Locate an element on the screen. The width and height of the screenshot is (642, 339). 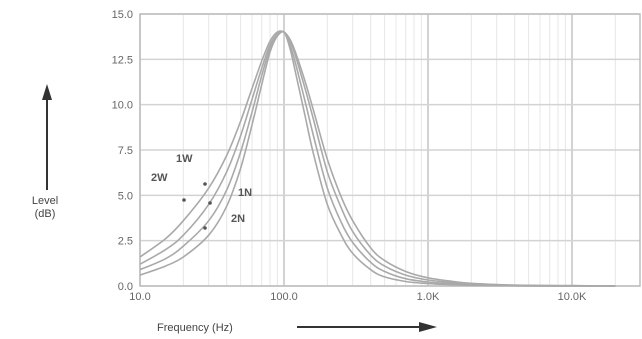
x-tick-label: 10.0K is located at coordinates (572, 297).